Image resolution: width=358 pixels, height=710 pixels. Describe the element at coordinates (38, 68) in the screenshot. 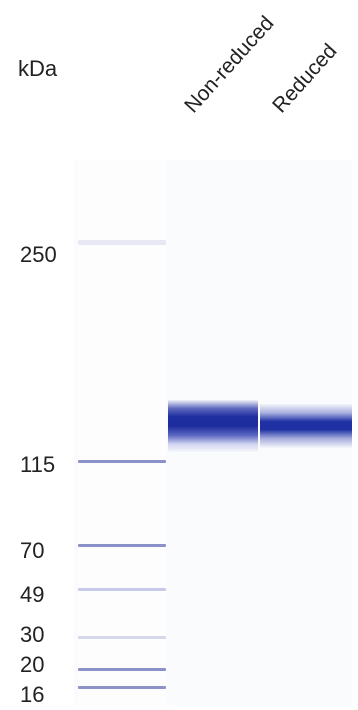

I see `axis-unit-label: kDa` at that location.